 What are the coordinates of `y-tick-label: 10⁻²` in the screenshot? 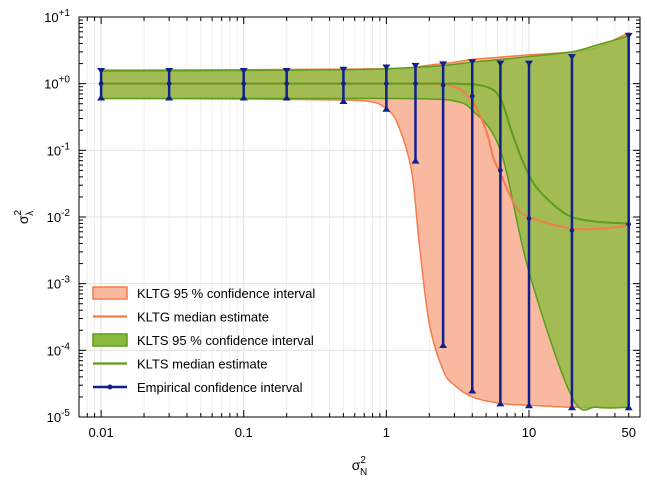 It's located at (59, 216).